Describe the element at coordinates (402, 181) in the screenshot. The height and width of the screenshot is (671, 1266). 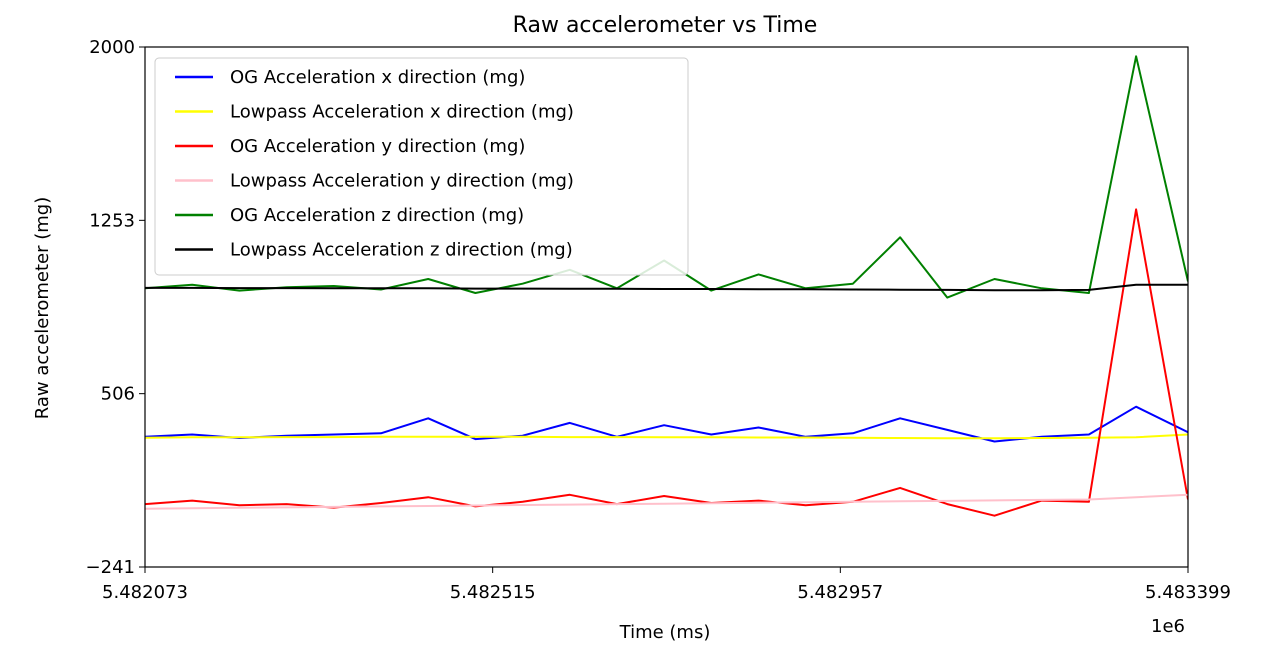
I see `legend-entry-label: Lowpass Acceleration y direction (mg)` at that location.